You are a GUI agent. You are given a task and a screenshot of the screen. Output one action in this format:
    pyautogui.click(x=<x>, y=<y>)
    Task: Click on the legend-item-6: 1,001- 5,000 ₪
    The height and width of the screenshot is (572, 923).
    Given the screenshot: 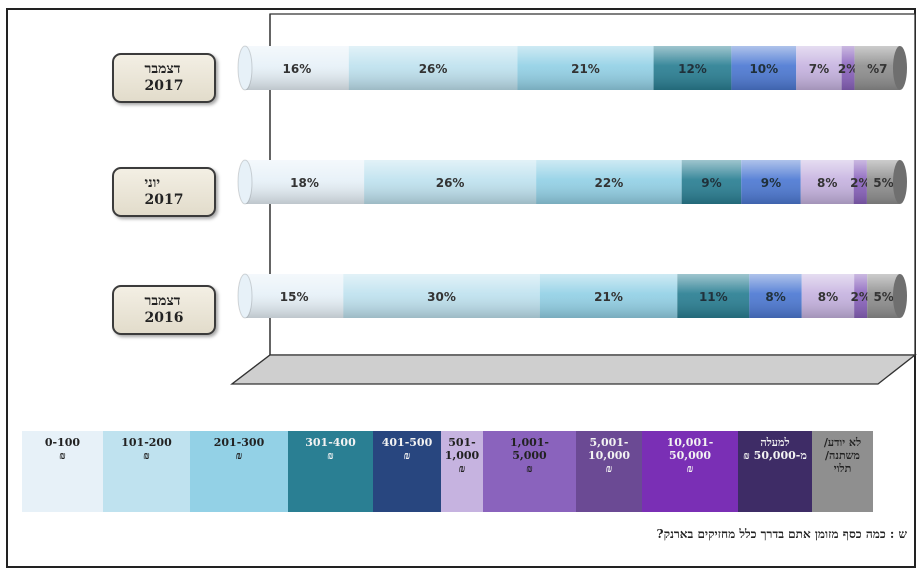 What is the action you would take?
    pyautogui.click(x=529, y=471)
    